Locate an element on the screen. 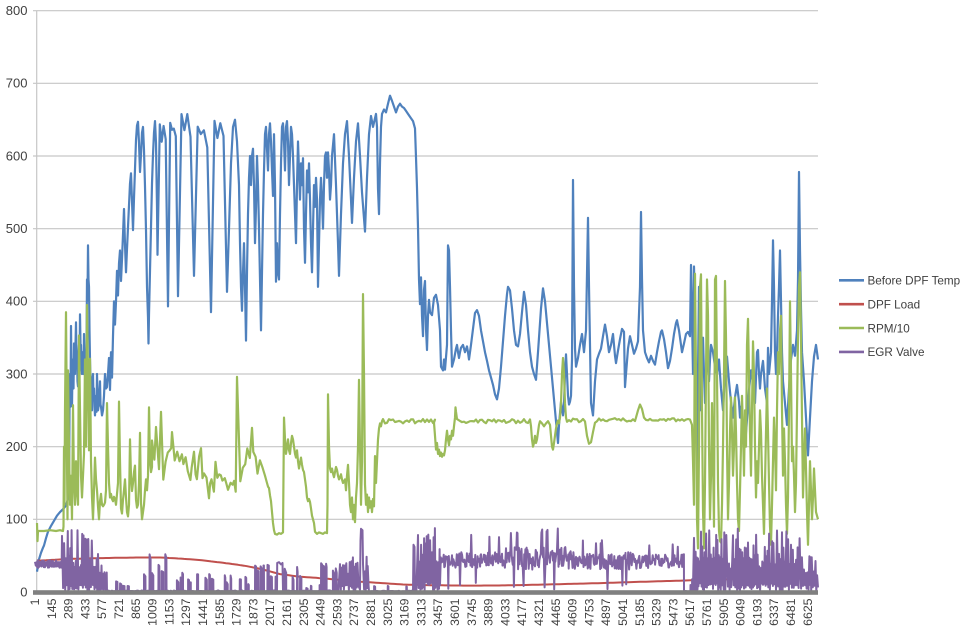 This screenshot has width=964, height=637. svg-text: 4897 is located at coordinates (606, 612).